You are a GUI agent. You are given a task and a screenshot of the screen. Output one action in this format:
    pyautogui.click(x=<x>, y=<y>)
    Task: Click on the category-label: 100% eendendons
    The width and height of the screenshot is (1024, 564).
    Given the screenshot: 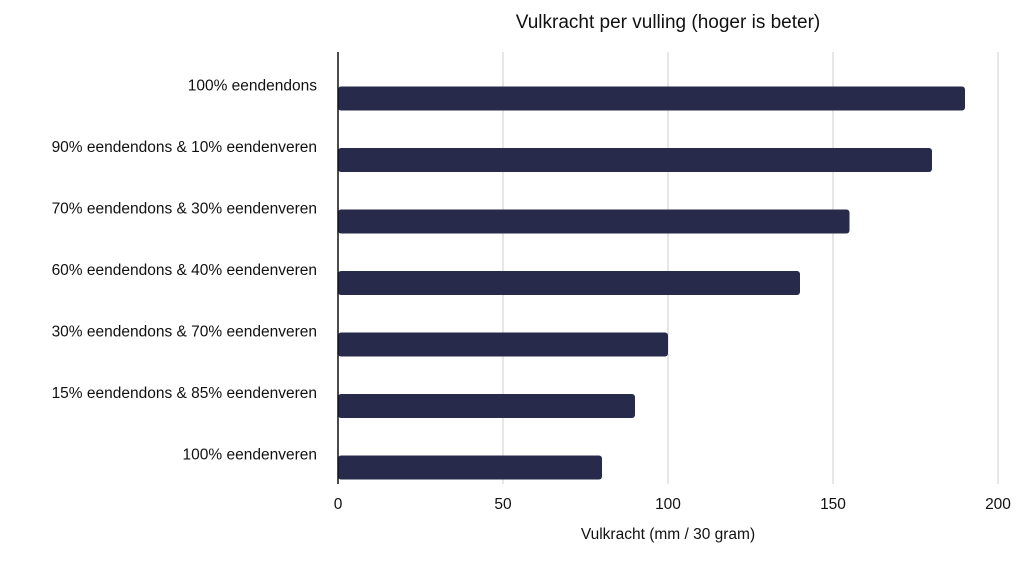 What is the action you would take?
    pyautogui.click(x=253, y=86)
    